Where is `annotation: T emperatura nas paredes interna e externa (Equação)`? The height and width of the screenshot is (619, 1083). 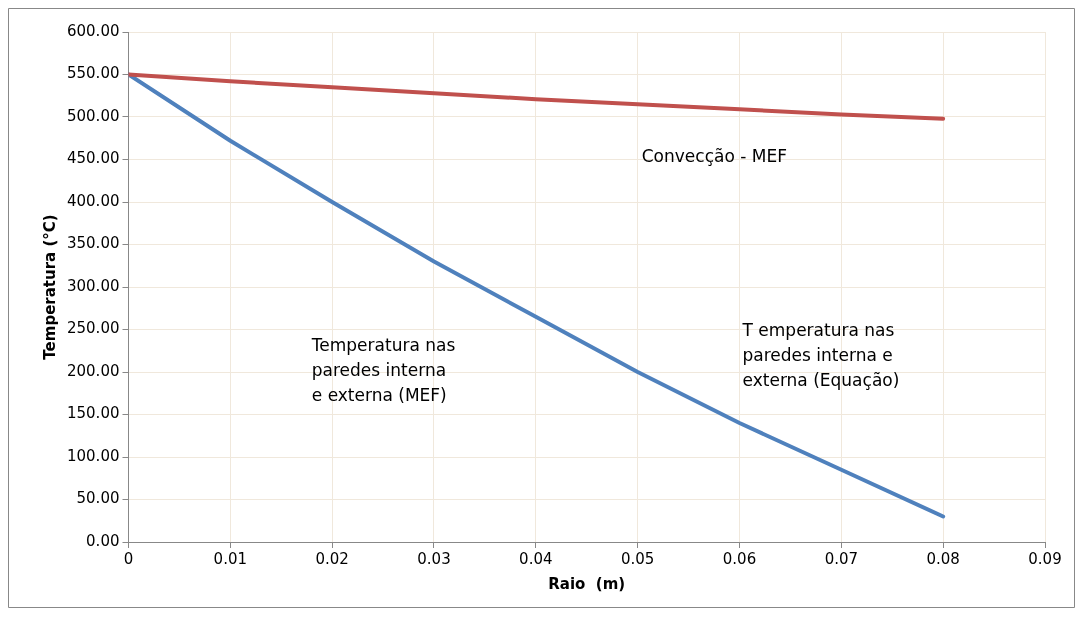
annotation: T emperatura nas paredes interna e externa (Equação) is located at coordinates (820, 354).